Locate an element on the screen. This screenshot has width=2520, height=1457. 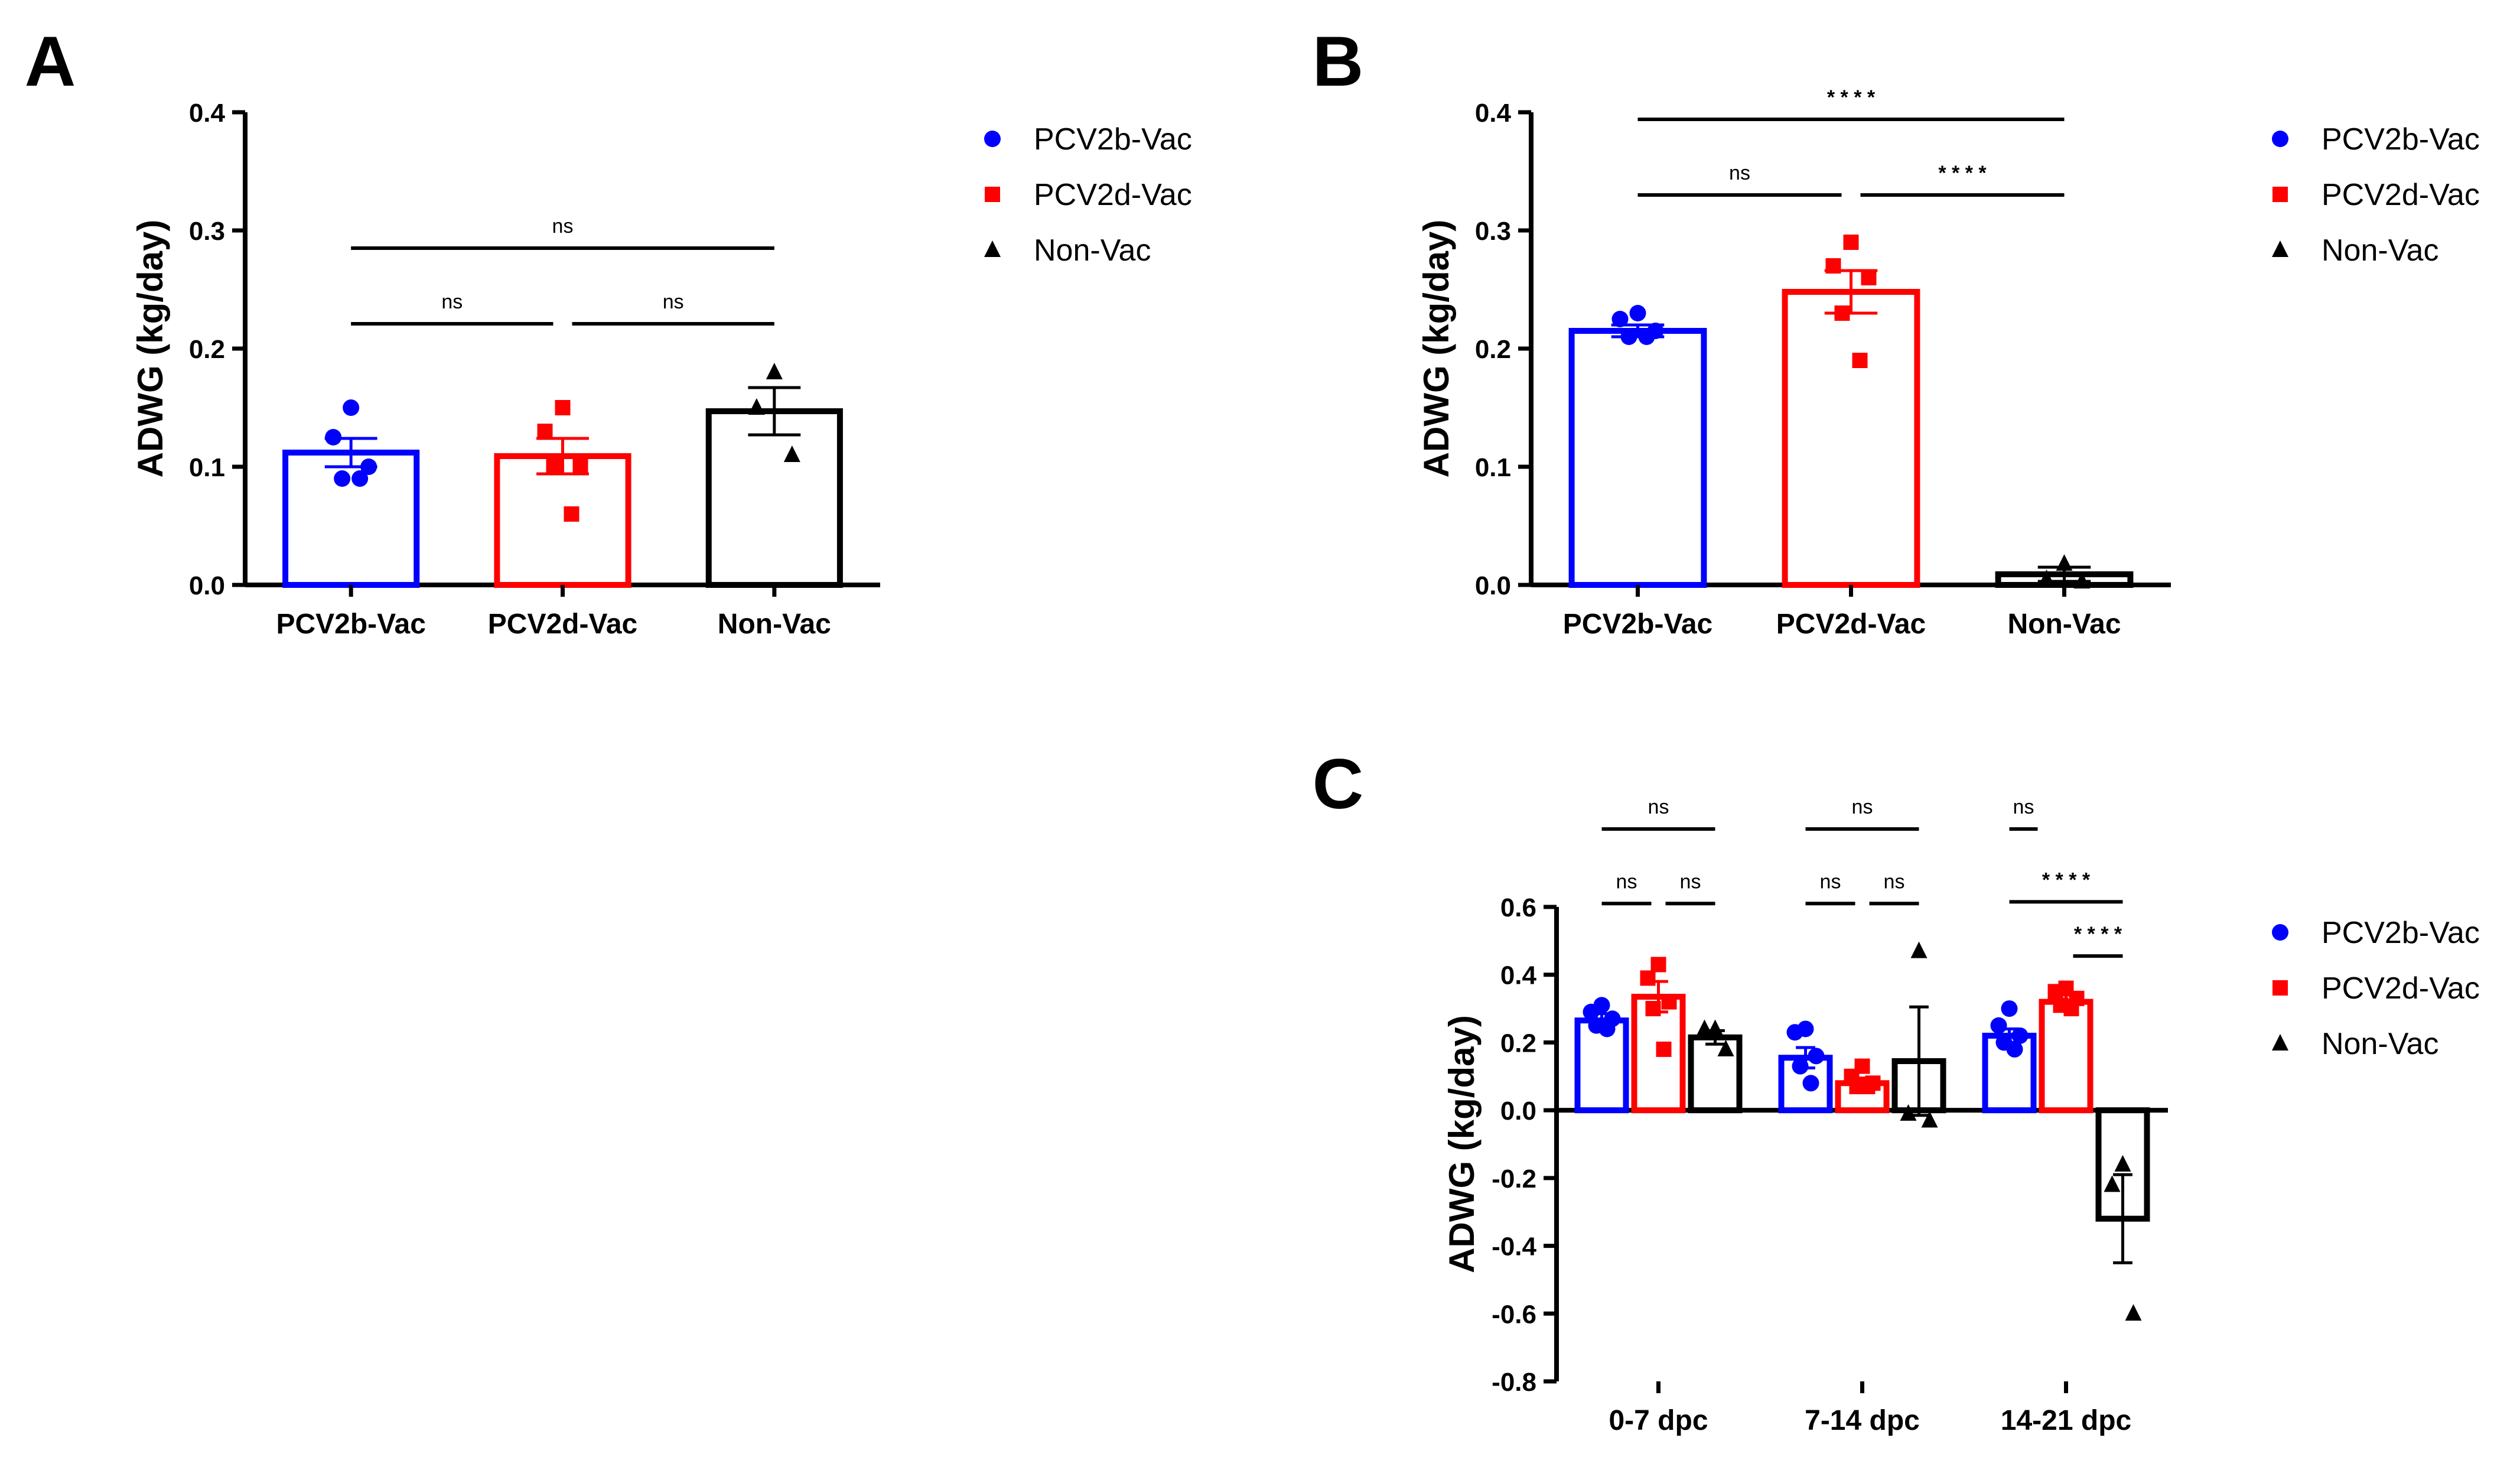
panel-b-y-axis-title: ADWG (kg/day) is located at coordinates (1436, 349).